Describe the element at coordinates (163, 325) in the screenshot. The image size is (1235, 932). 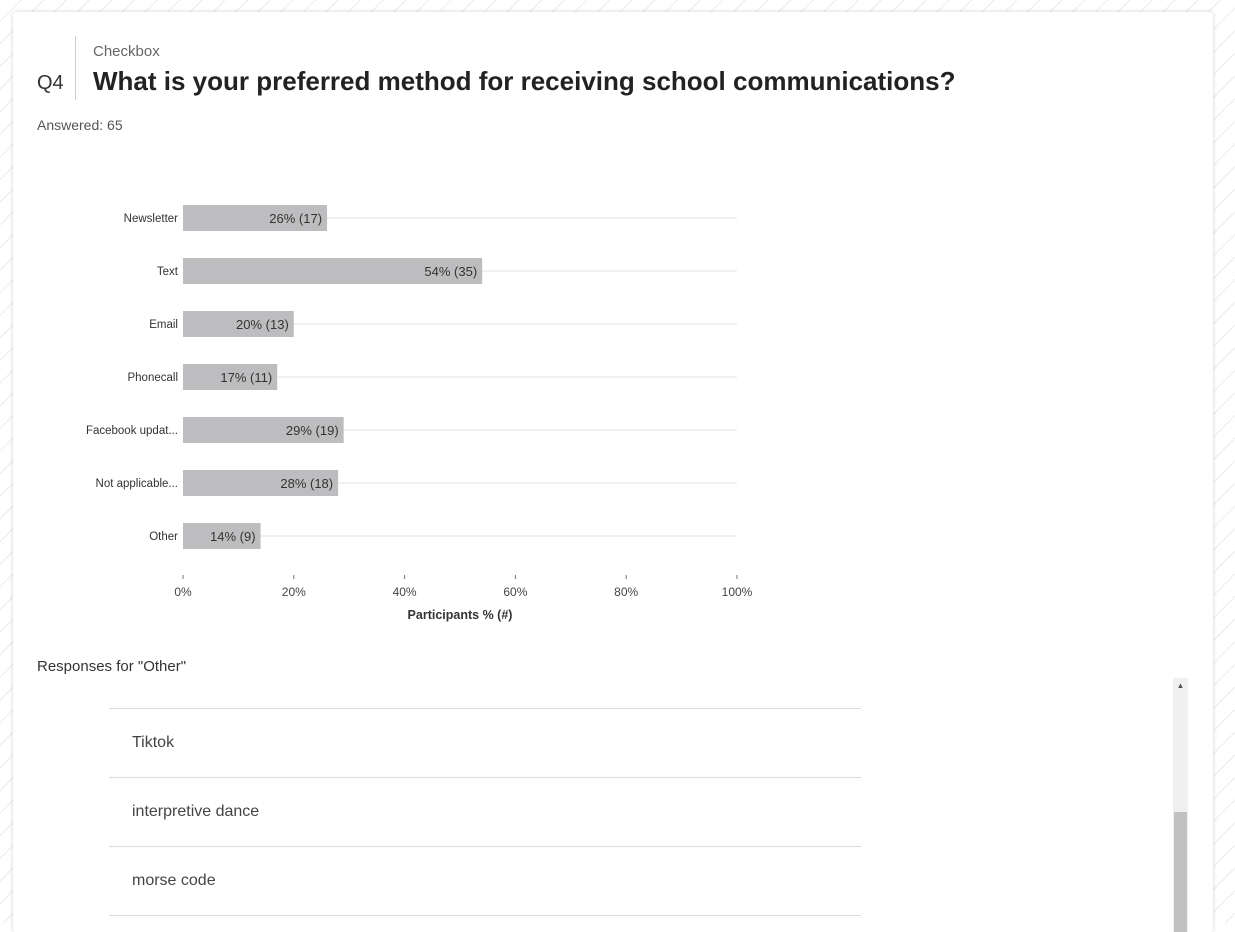
I see `category-label: Email` at that location.